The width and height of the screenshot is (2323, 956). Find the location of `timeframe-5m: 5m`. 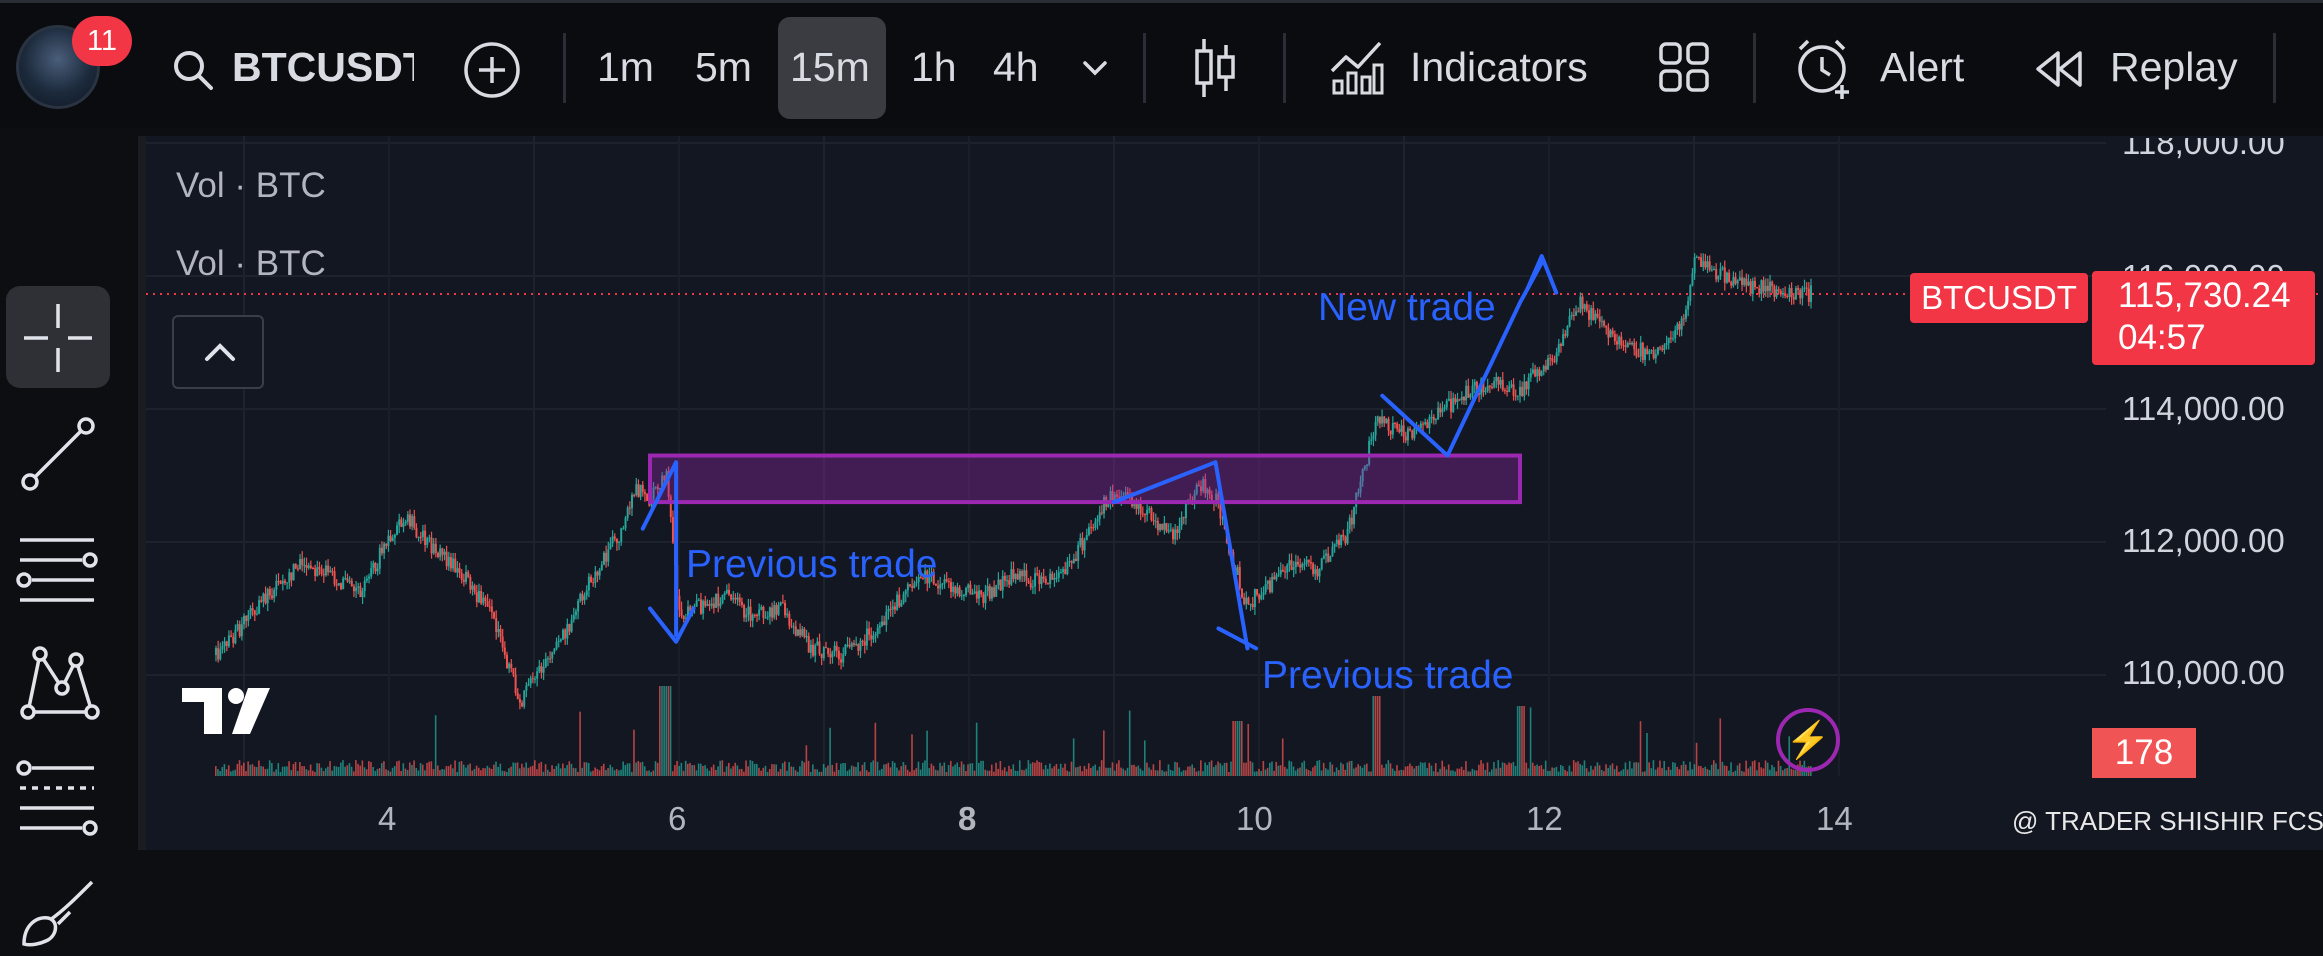

timeframe-5m: 5m is located at coordinates (723, 67).